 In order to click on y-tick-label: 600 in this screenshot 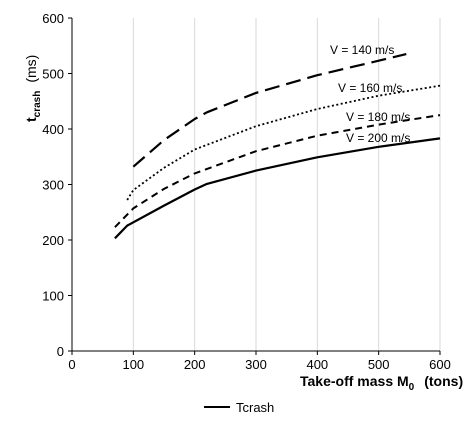, I will do `click(53, 18)`.